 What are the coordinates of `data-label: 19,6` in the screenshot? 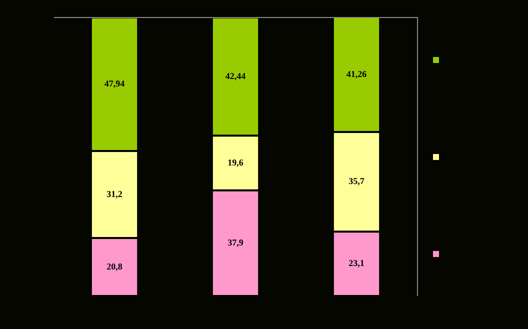 It's located at (236, 162).